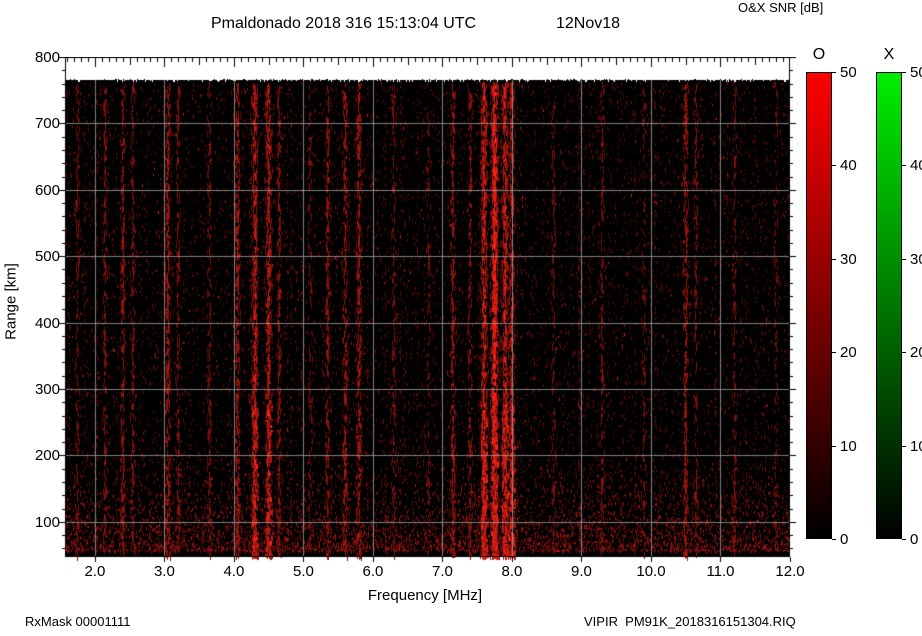 This screenshot has height=636, width=922. What do you see at coordinates (344, 23) in the screenshot?
I see `plot-title: Pmaldonado 2018 316 15:13:04 UTC` at bounding box center [344, 23].